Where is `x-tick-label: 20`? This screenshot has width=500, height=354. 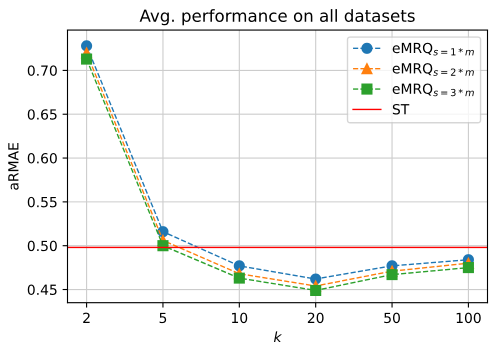 x-tick-label: 20 is located at coordinates (316, 318).